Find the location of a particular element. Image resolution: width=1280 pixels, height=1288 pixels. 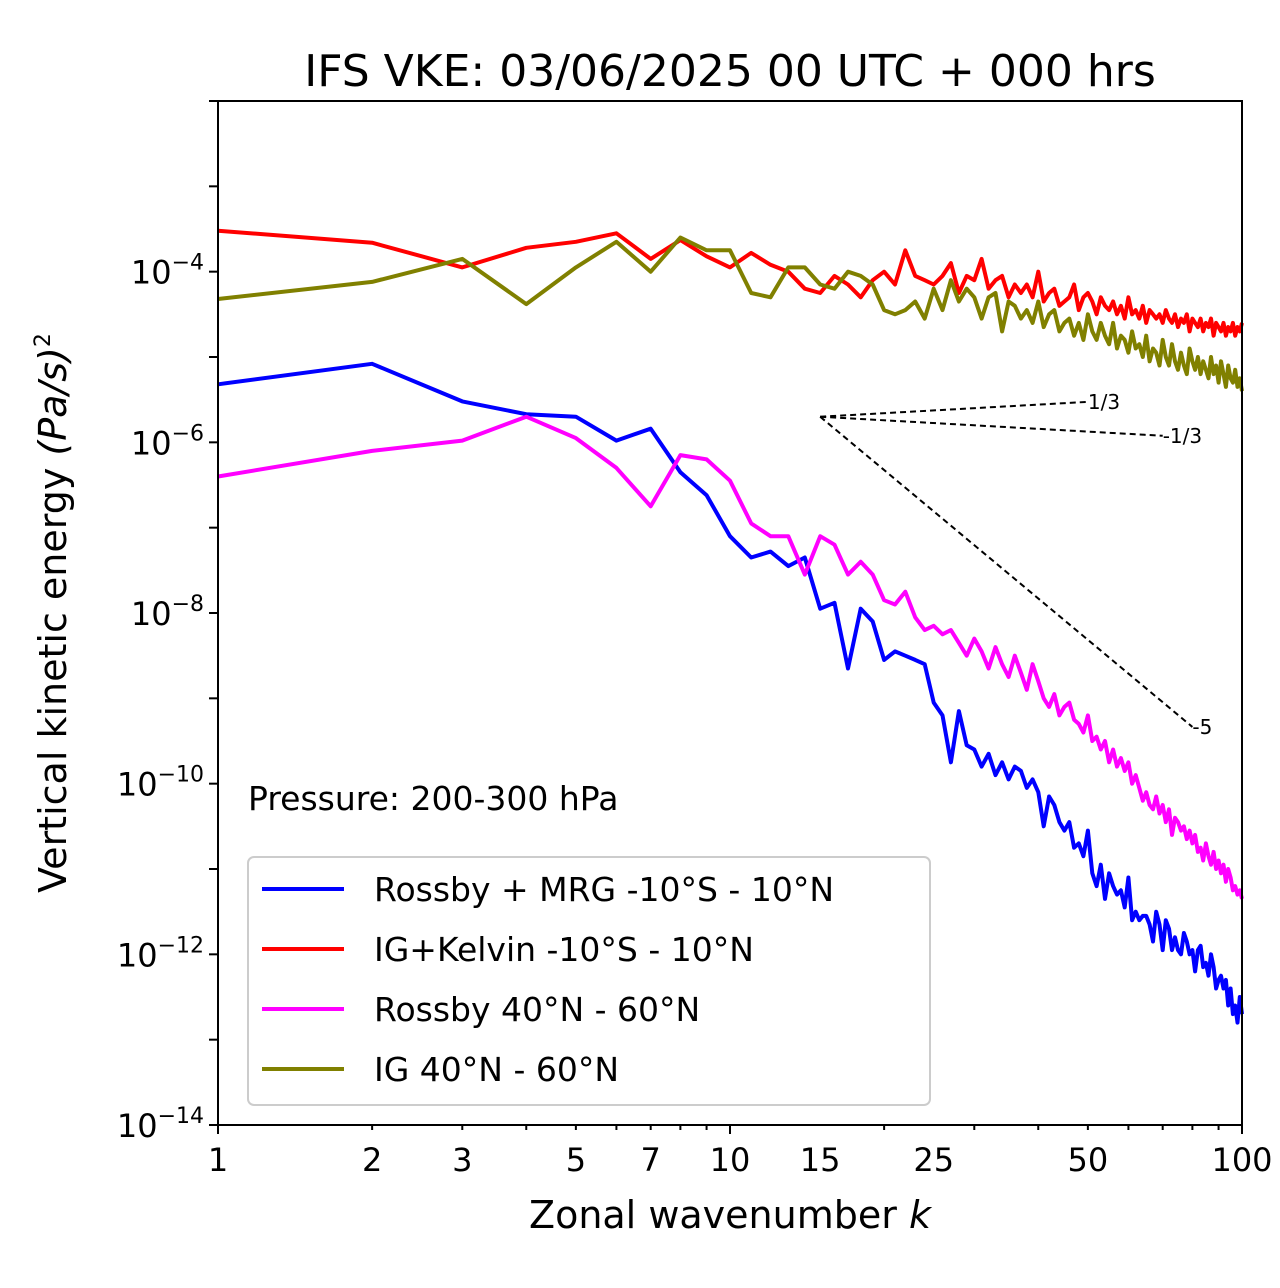

reference-slope-layer: 1/3 -1/3 -5 is located at coordinates (1015, 564).